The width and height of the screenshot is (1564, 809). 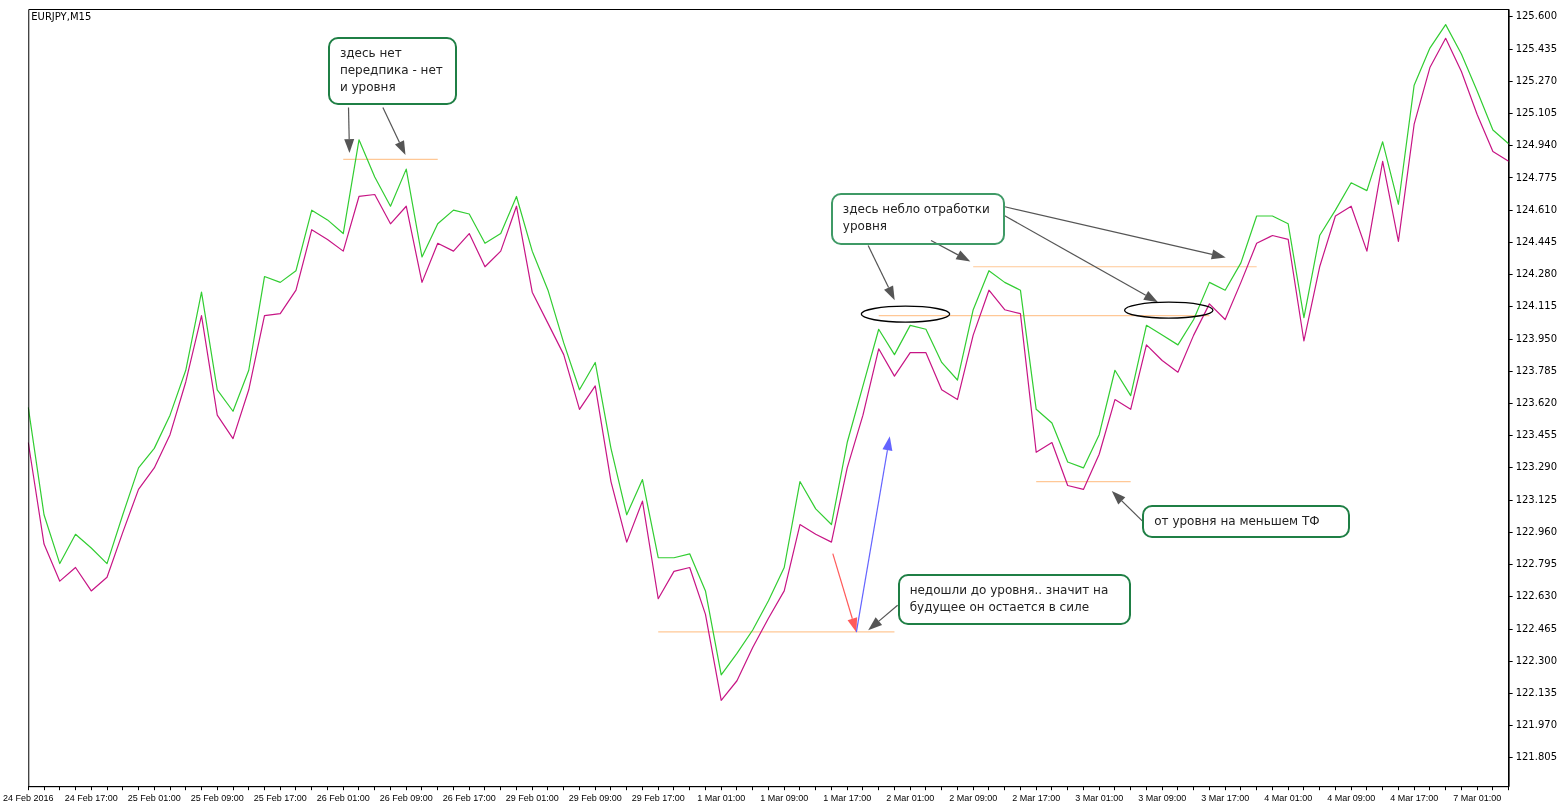 I want to click on annotation: здесь небло отработки уровня, so click(x=917, y=218).